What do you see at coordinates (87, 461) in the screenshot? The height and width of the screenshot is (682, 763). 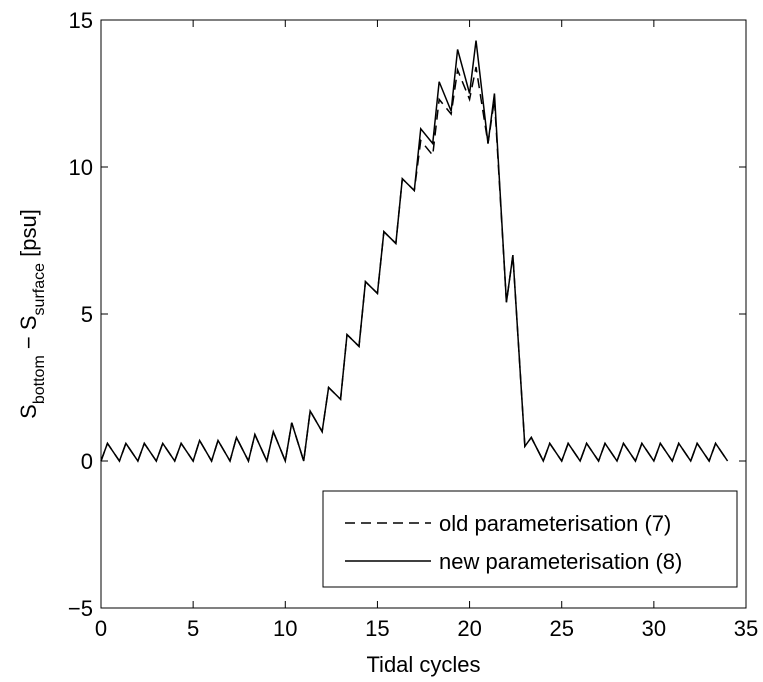 I see `y-tick-label: 0` at bounding box center [87, 461].